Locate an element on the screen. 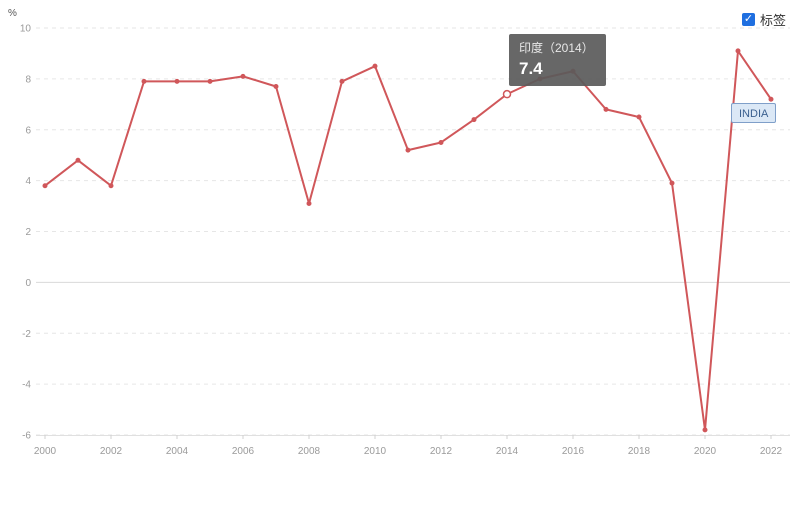  tooltip-title: 印度（2014） is located at coordinates (556, 48).